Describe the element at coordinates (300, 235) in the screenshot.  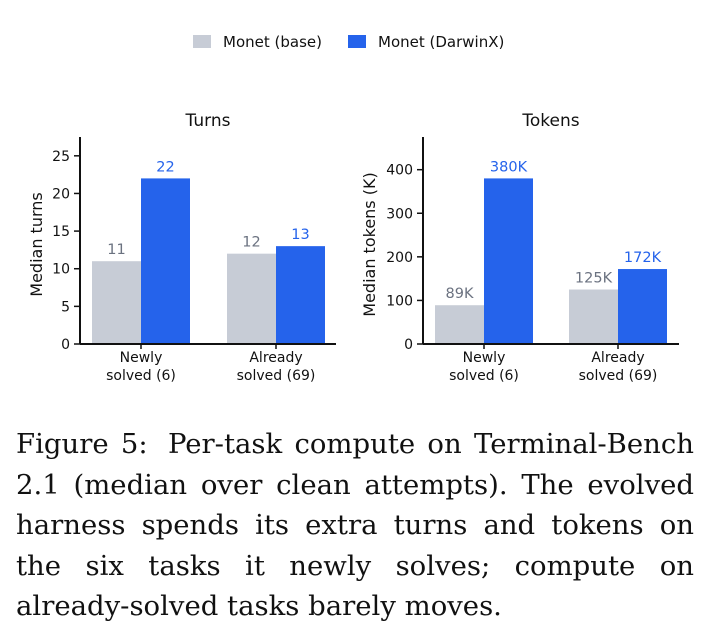
I see `data-label: 13` at that location.